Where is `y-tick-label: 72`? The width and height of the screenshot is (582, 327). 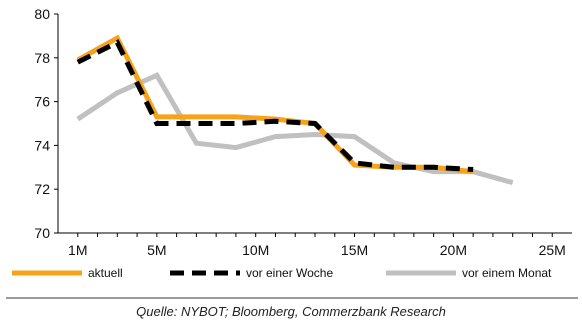
y-tick-label: 72 is located at coordinates (42, 189).